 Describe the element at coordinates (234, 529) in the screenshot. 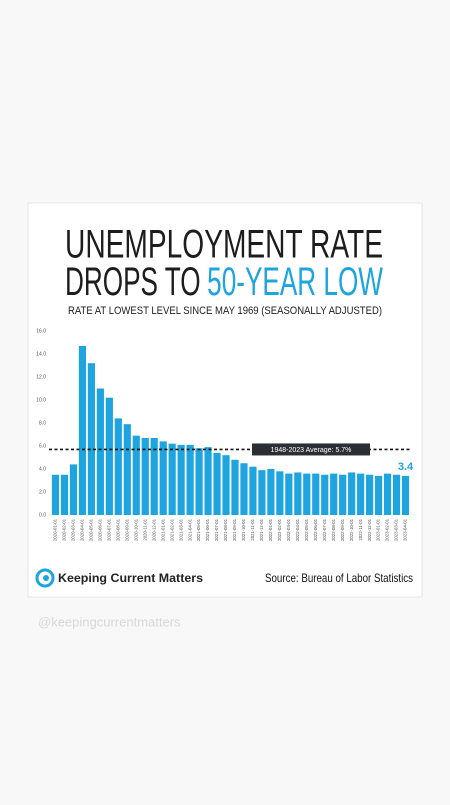

I see `x-tick-label: 2021-09-01` at that location.